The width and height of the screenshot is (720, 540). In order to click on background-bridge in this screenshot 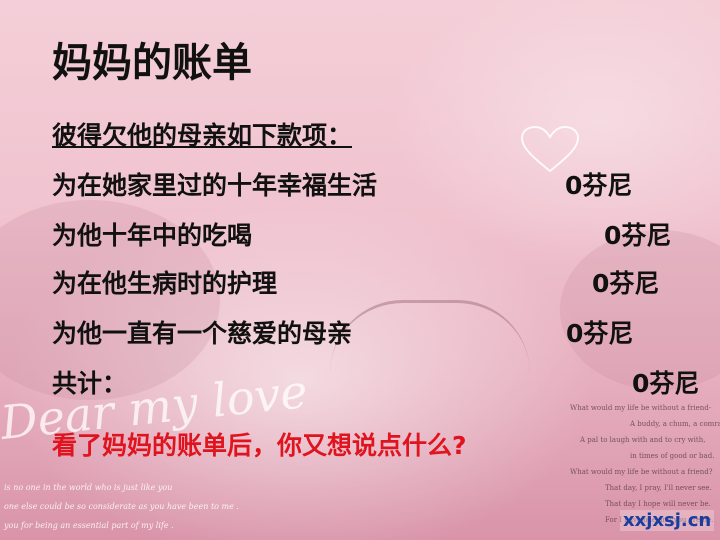, I will do `click(430, 336)`.